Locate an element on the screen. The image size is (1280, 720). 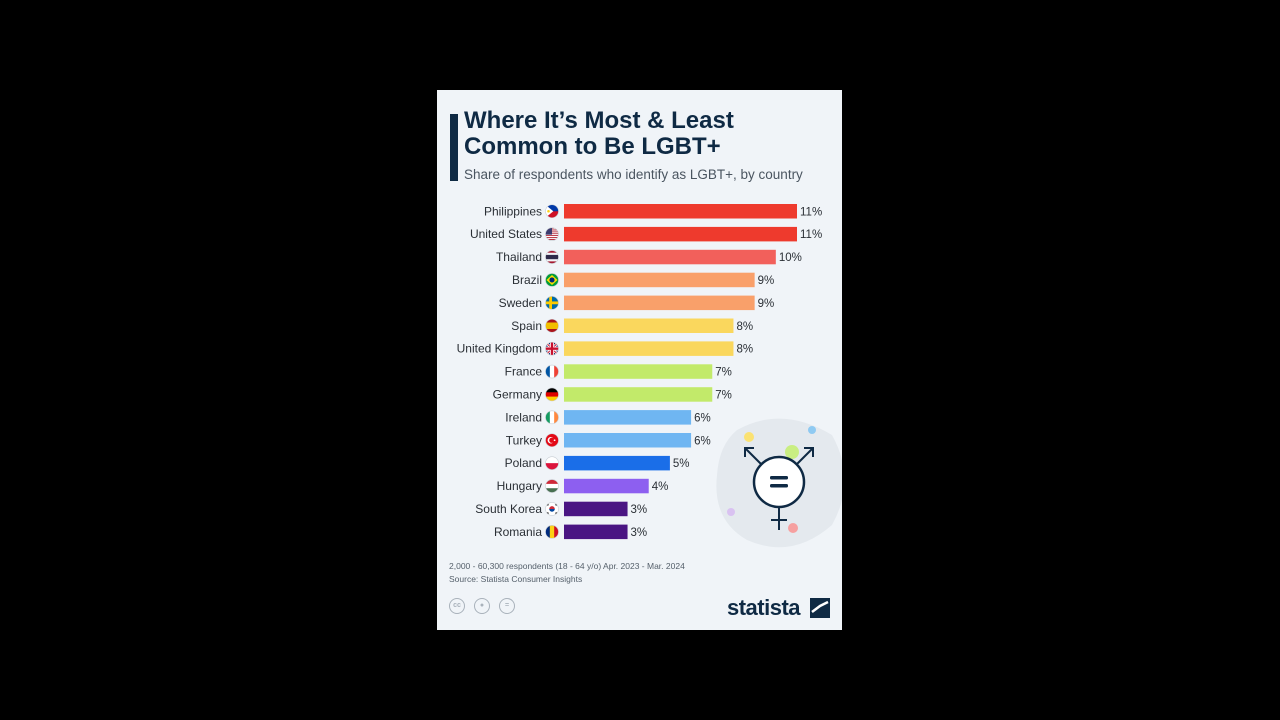
bar-row: South Korea 3% is located at coordinates (561, 509).